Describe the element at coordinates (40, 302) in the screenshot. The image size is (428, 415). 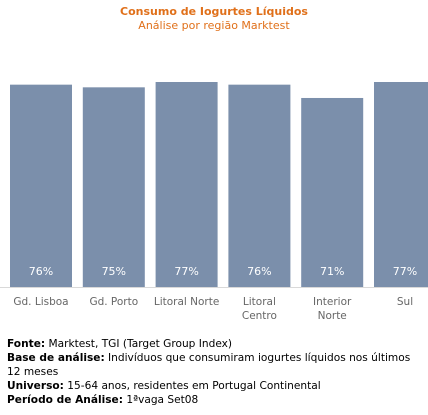
I see `x-tick-label: Gd. Lisboa` at that location.